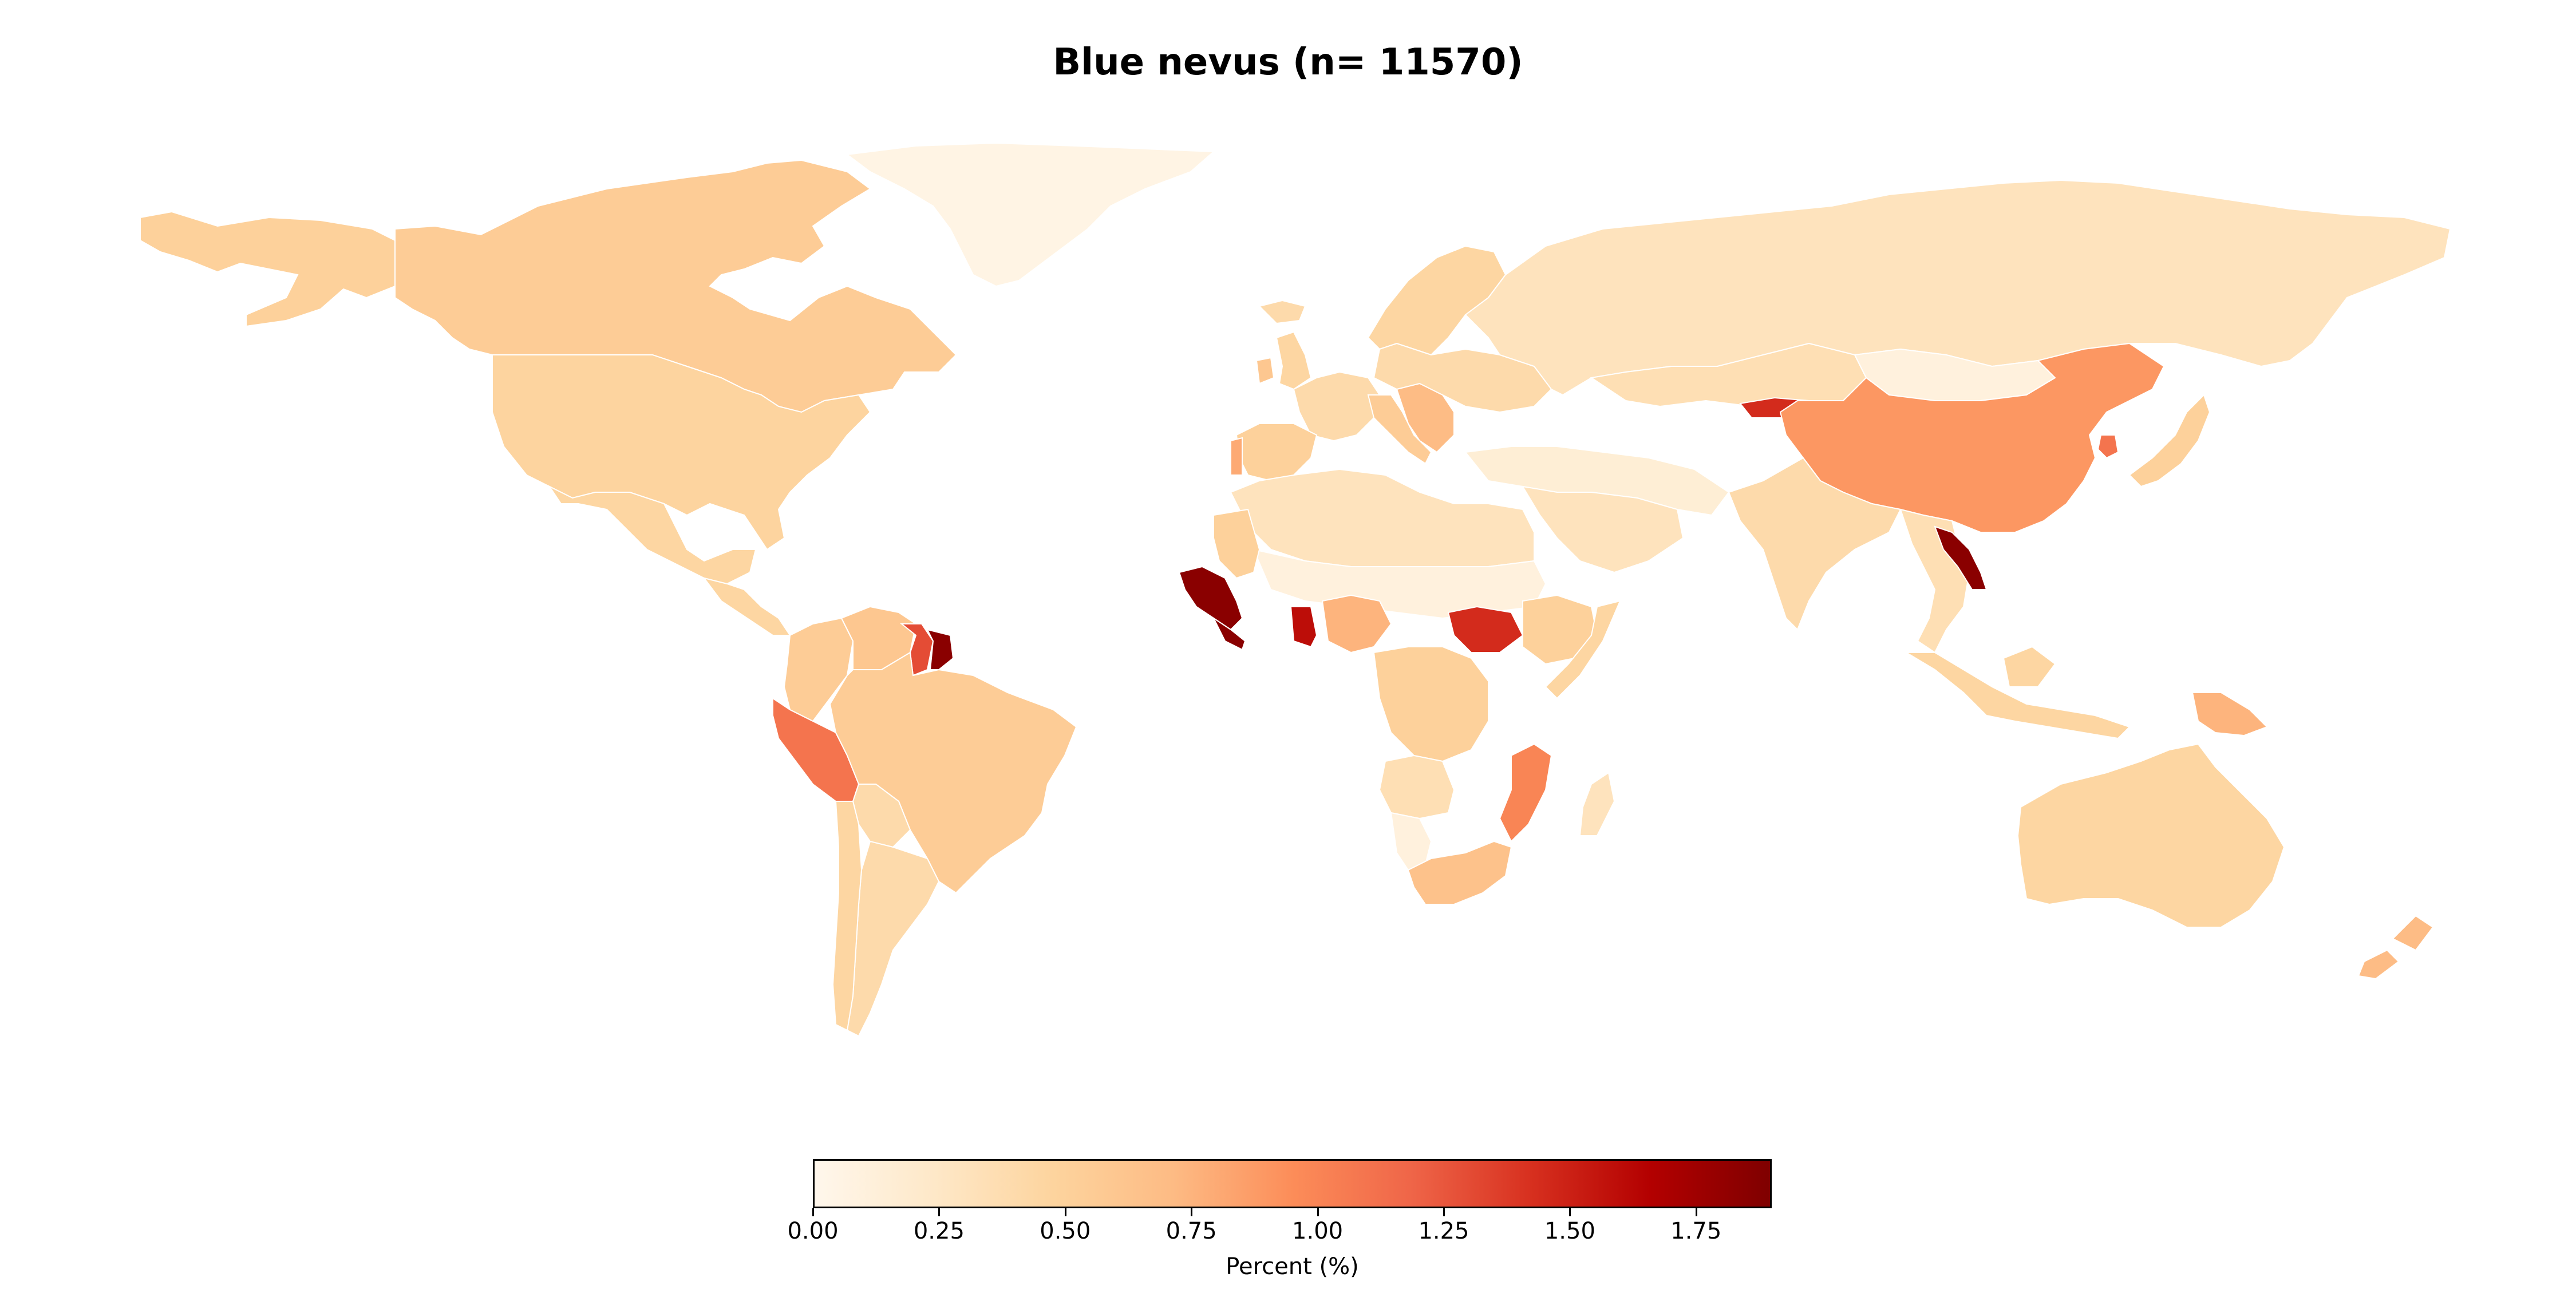  Describe the element at coordinates (1318, 1231) in the screenshot. I see `colorbar-tick-label: 1.00` at that location.